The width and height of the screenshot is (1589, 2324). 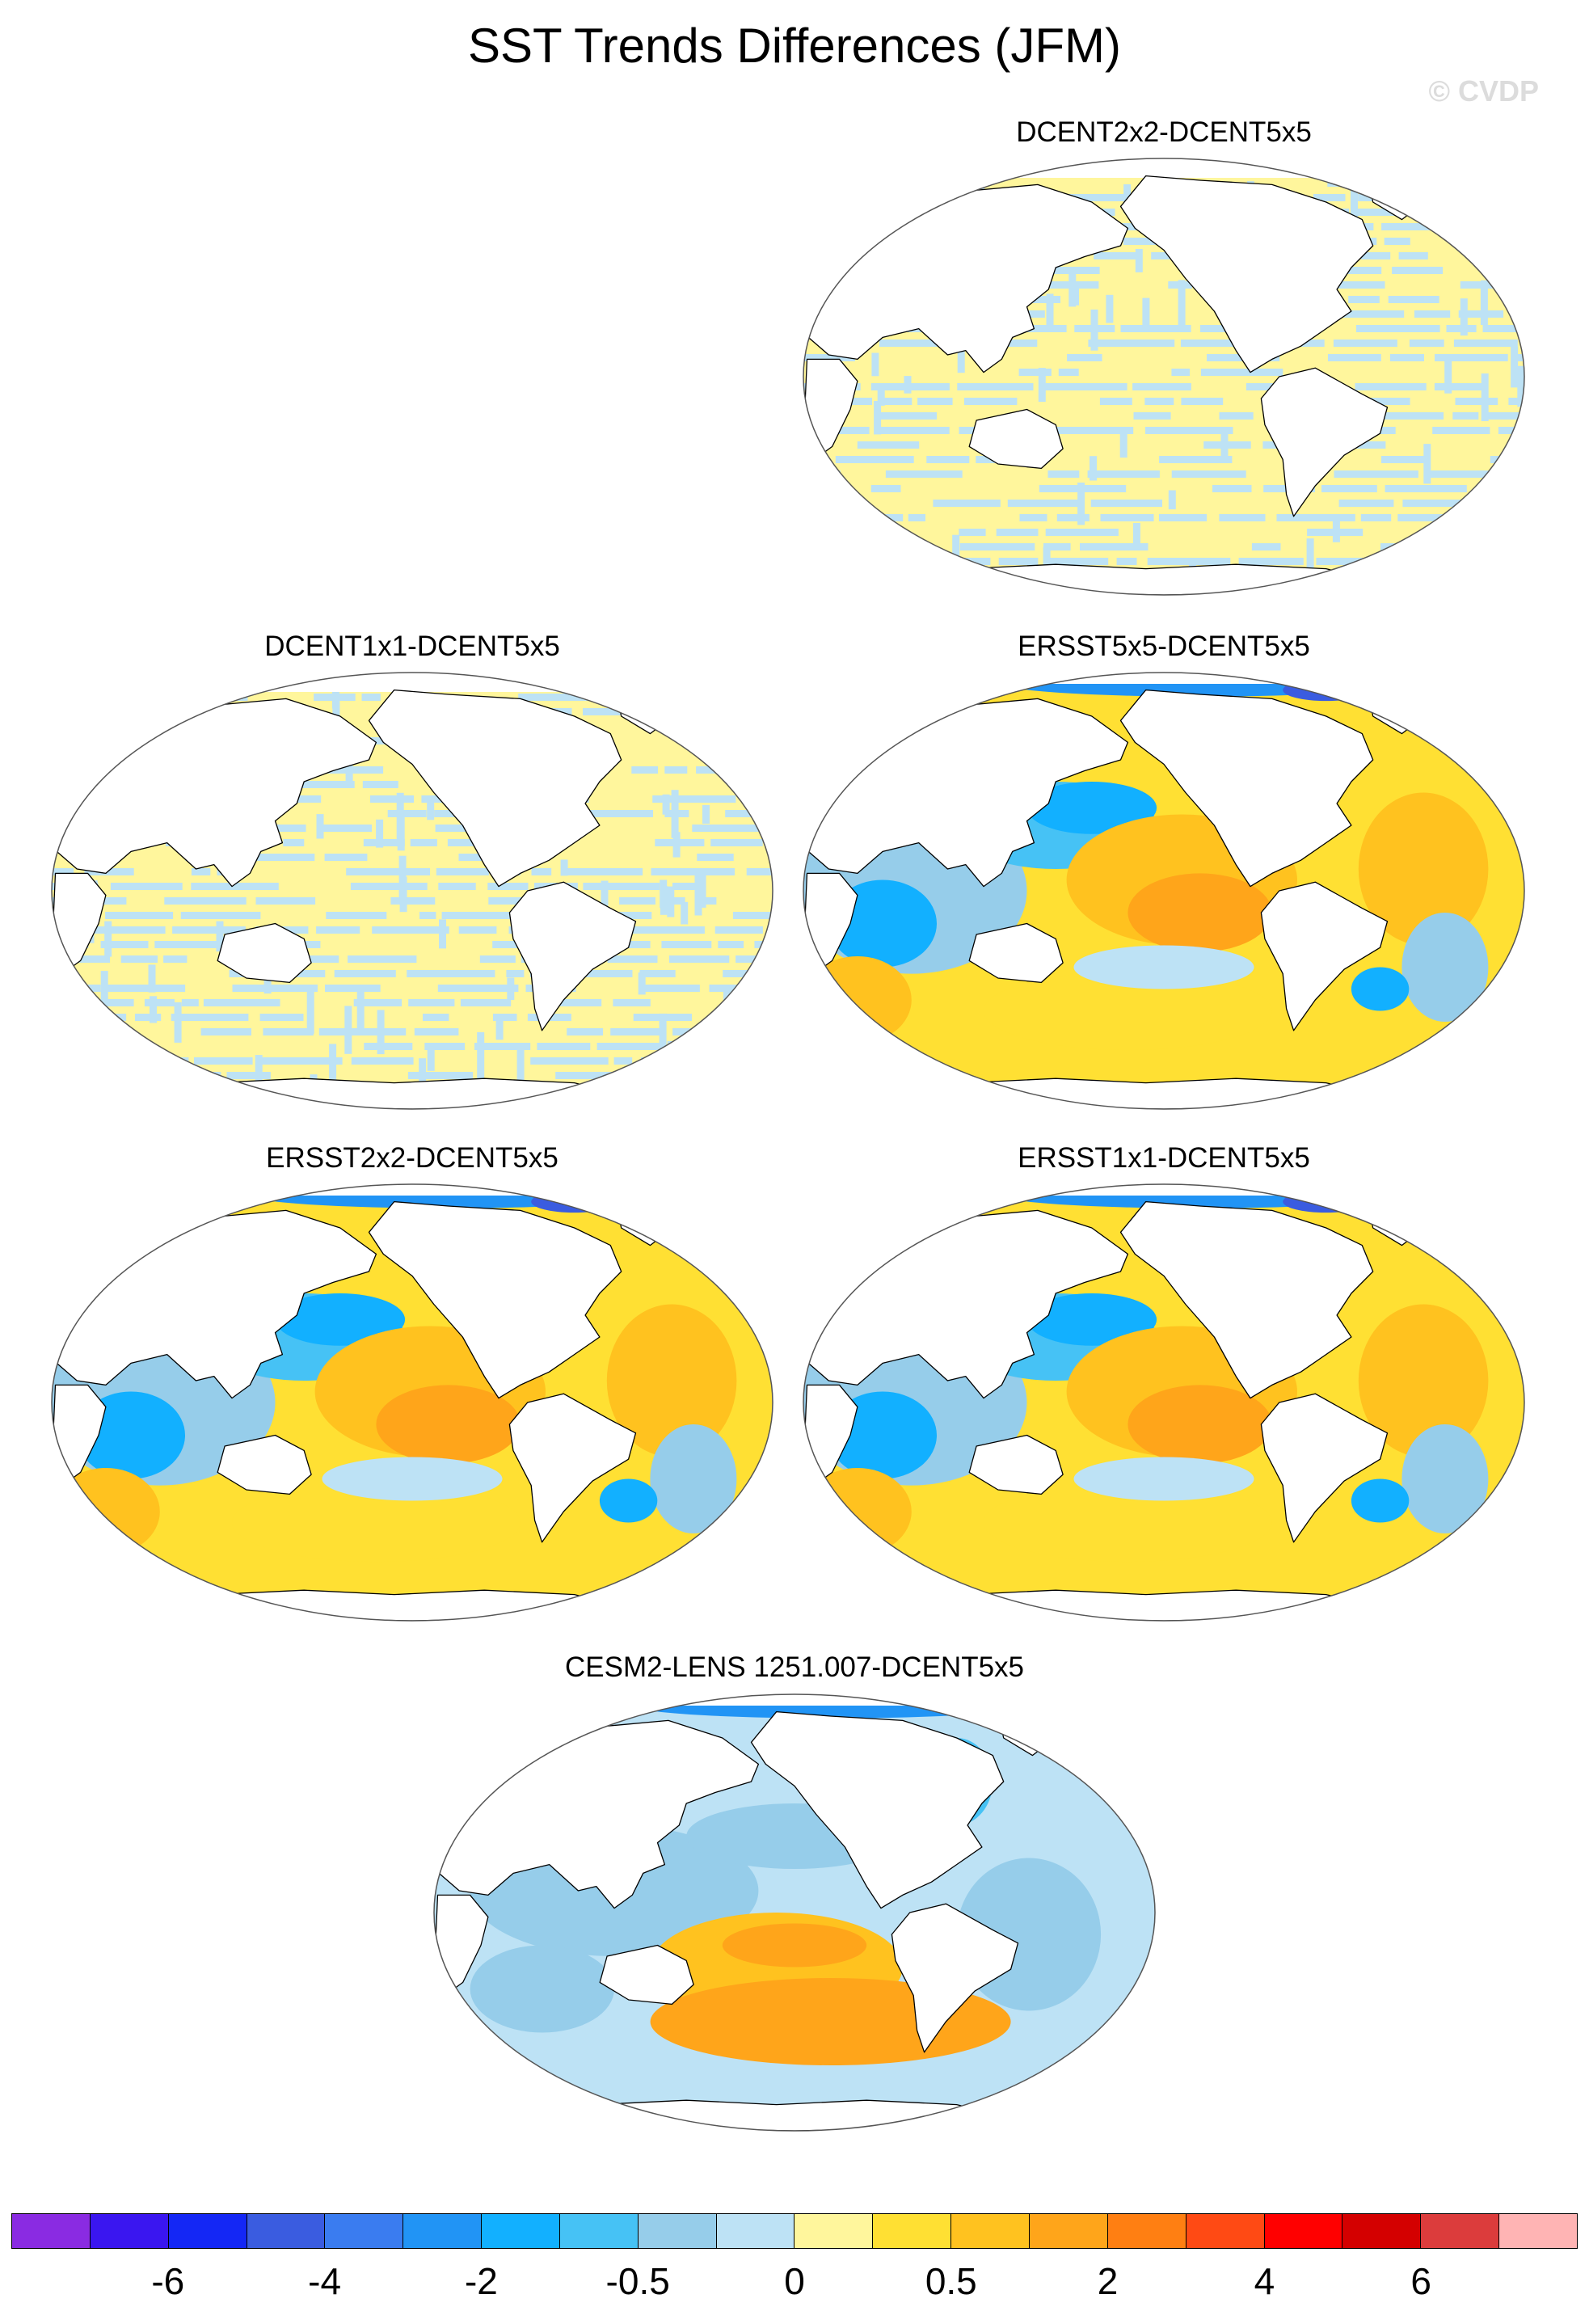 I want to click on panel-title-cesm2-lens: CESM2-LENS 1251.007-DCENT5x5, so click(x=794, y=1667).